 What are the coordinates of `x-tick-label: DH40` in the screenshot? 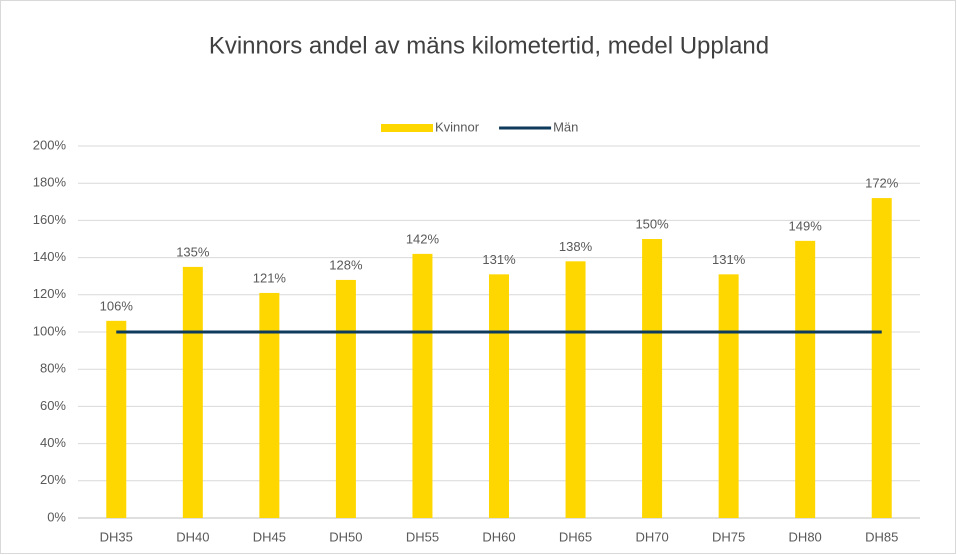 It's located at (192, 536).